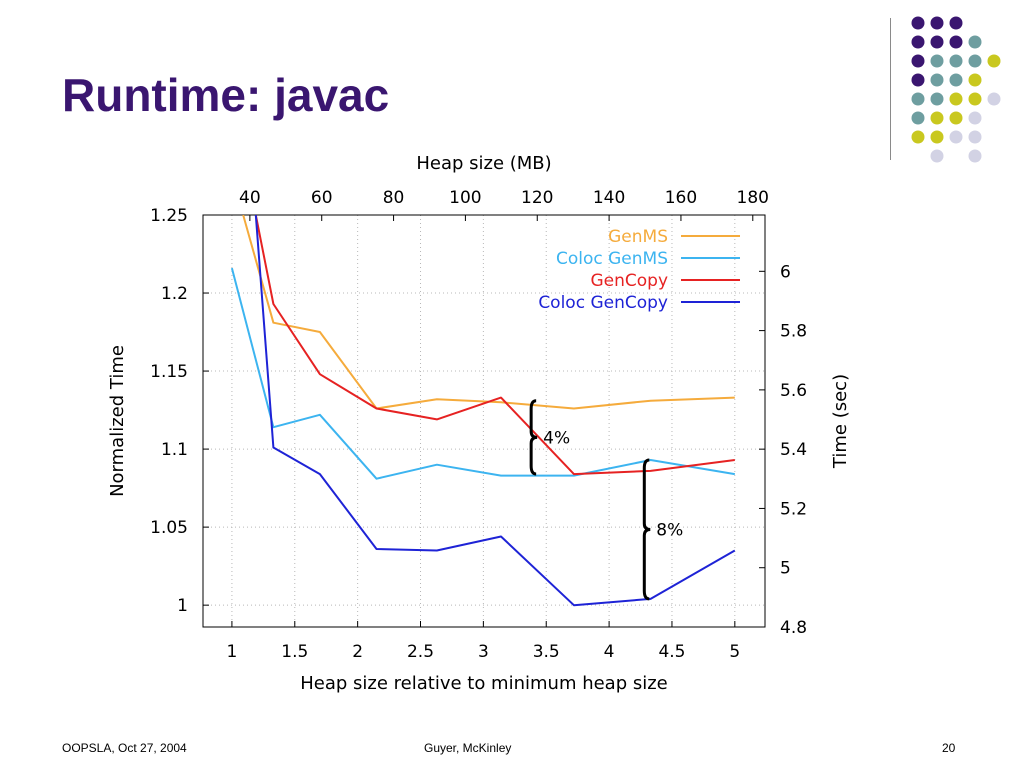 The height and width of the screenshot is (768, 1024). Describe the element at coordinates (294, 652) in the screenshot. I see `x-tick-label: 1.5` at that location.